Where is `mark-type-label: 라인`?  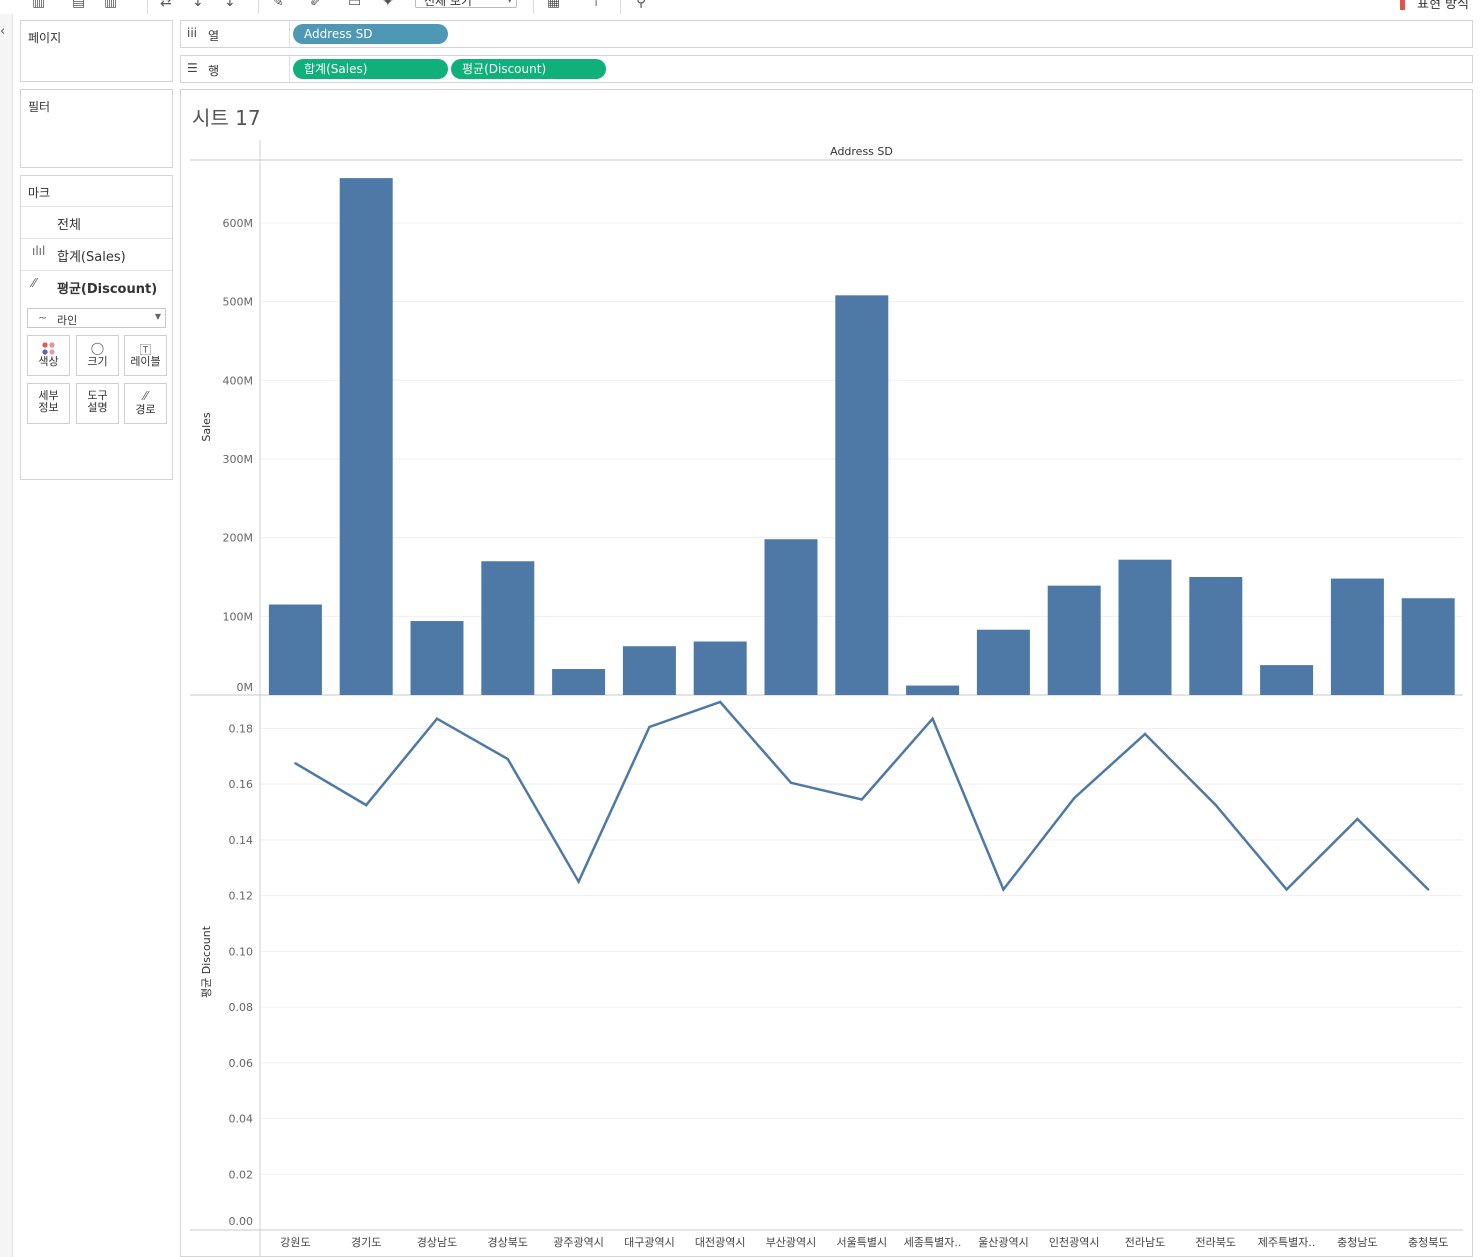
mark-type-label: 라인 is located at coordinates (67, 320).